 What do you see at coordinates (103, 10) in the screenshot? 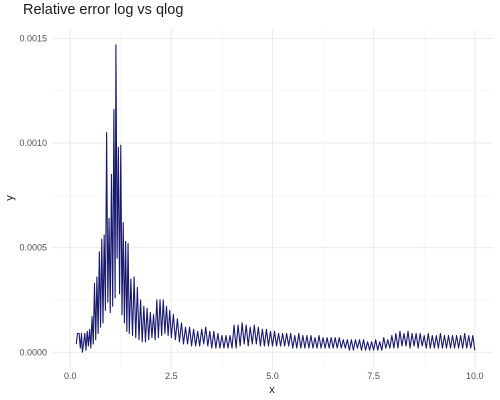
I see `chart-title: Relative error log vs qlog` at bounding box center [103, 10].